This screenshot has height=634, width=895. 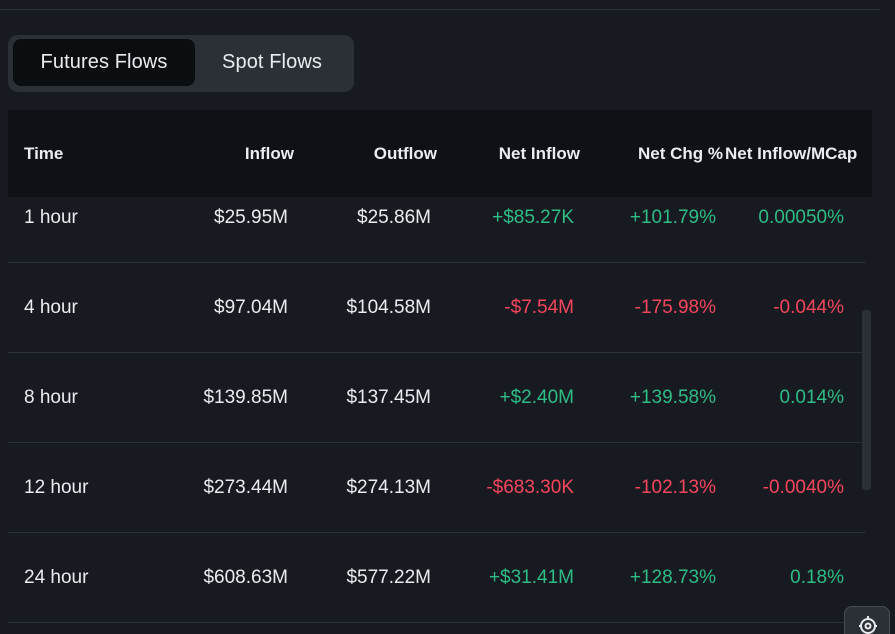 What do you see at coordinates (394, 217) in the screenshot?
I see `cell-outflow: $25.86M` at bounding box center [394, 217].